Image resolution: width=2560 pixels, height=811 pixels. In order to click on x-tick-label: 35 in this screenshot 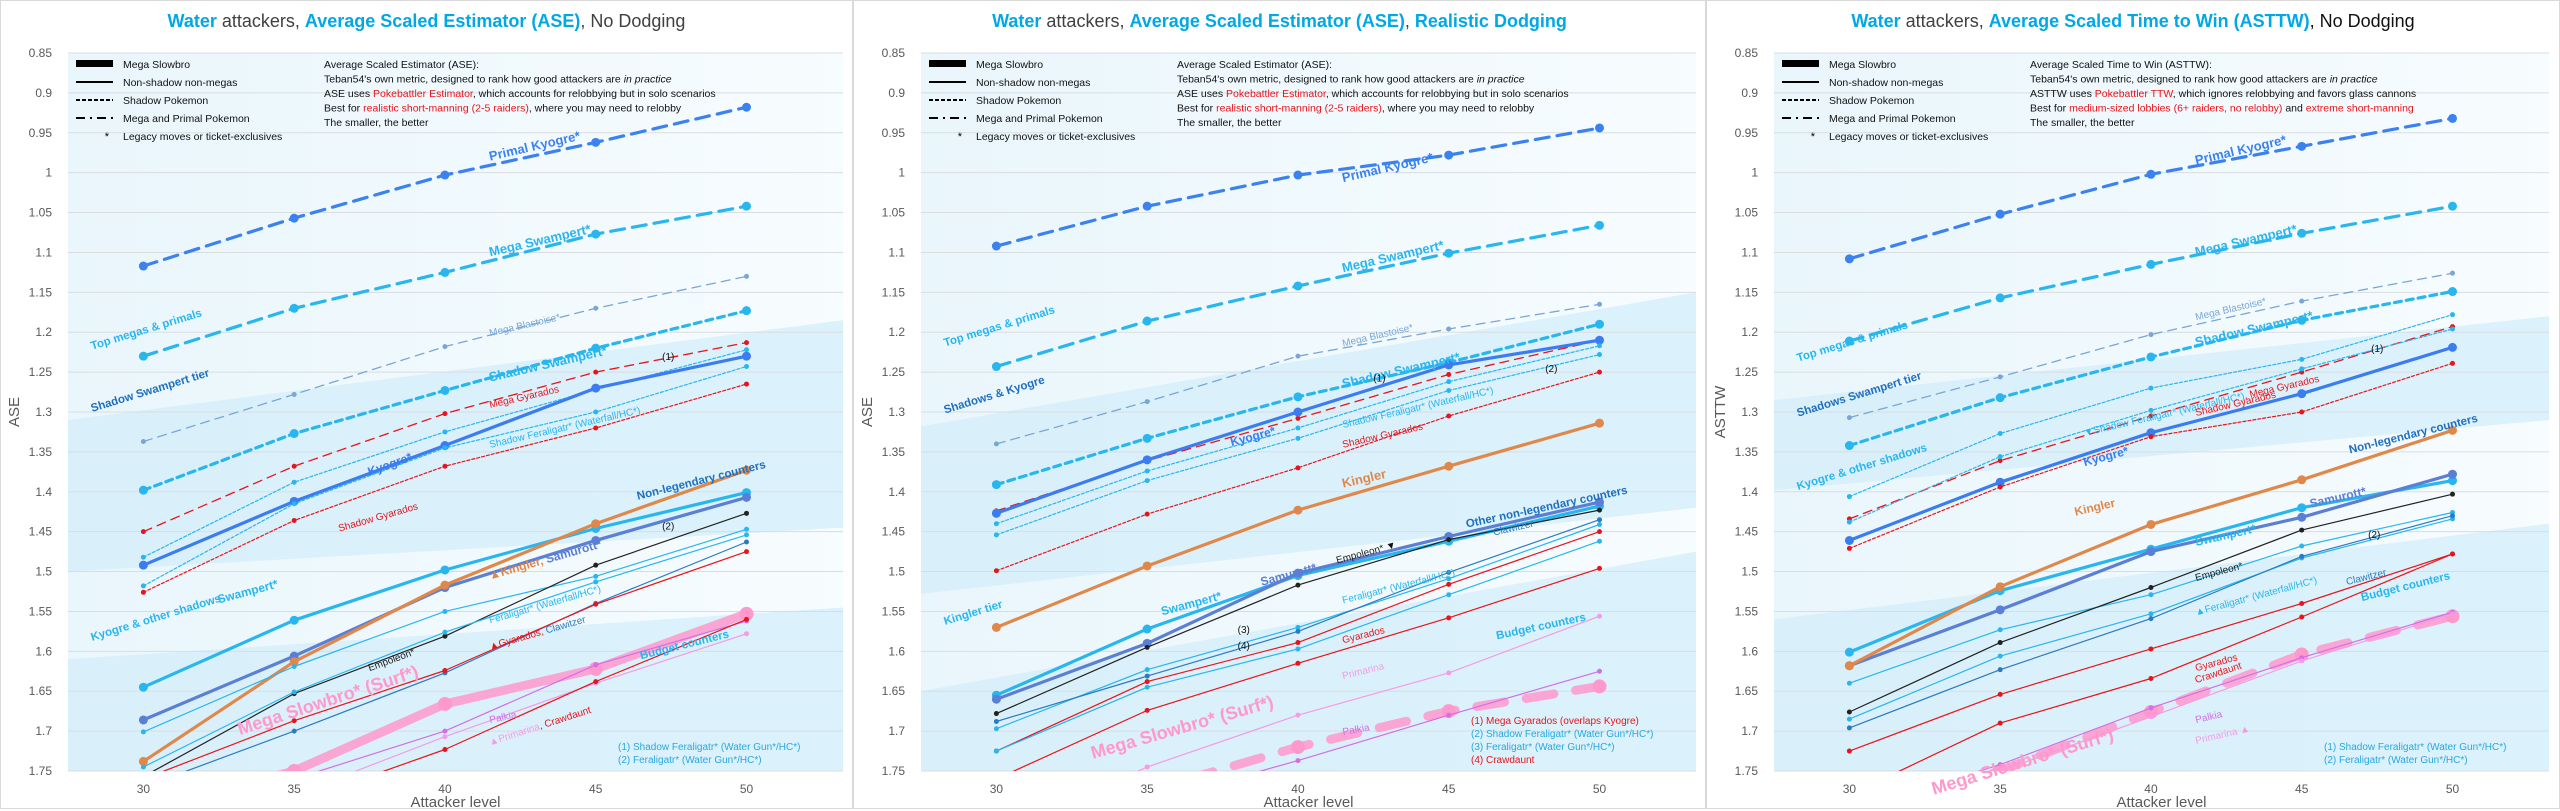, I will do `click(2000, 789)`.